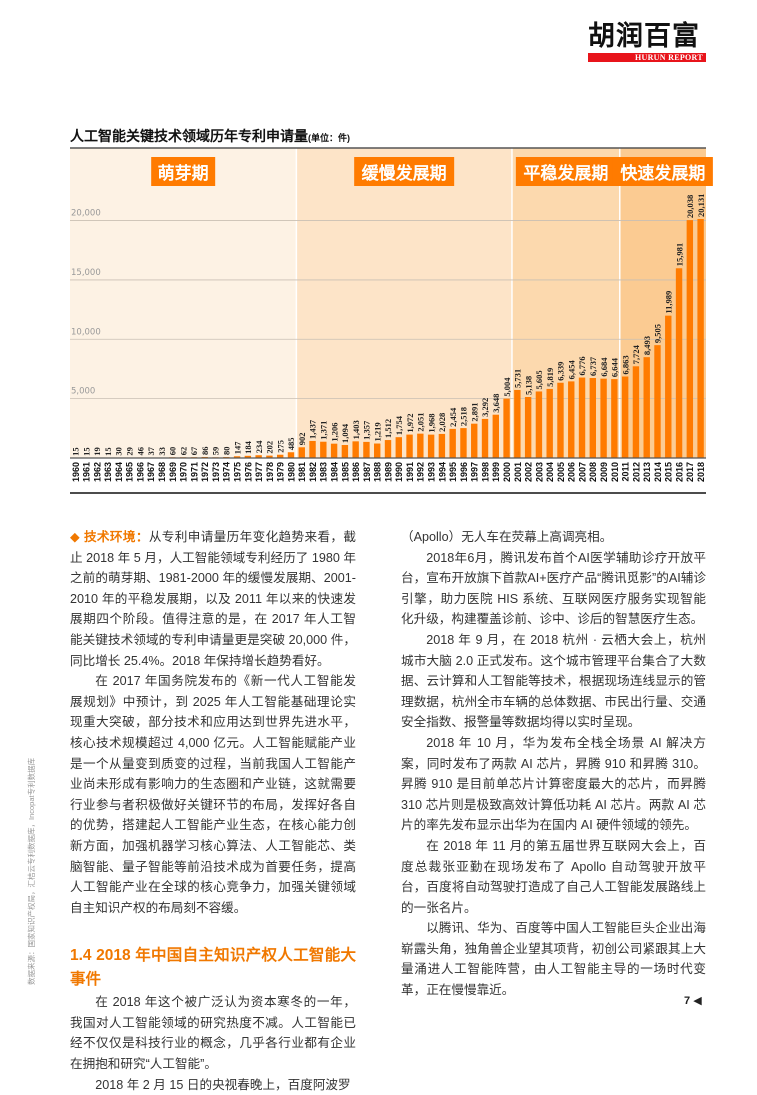  What do you see at coordinates (205, 450) in the screenshot?
I see `value-label-1972: 86` at bounding box center [205, 450].